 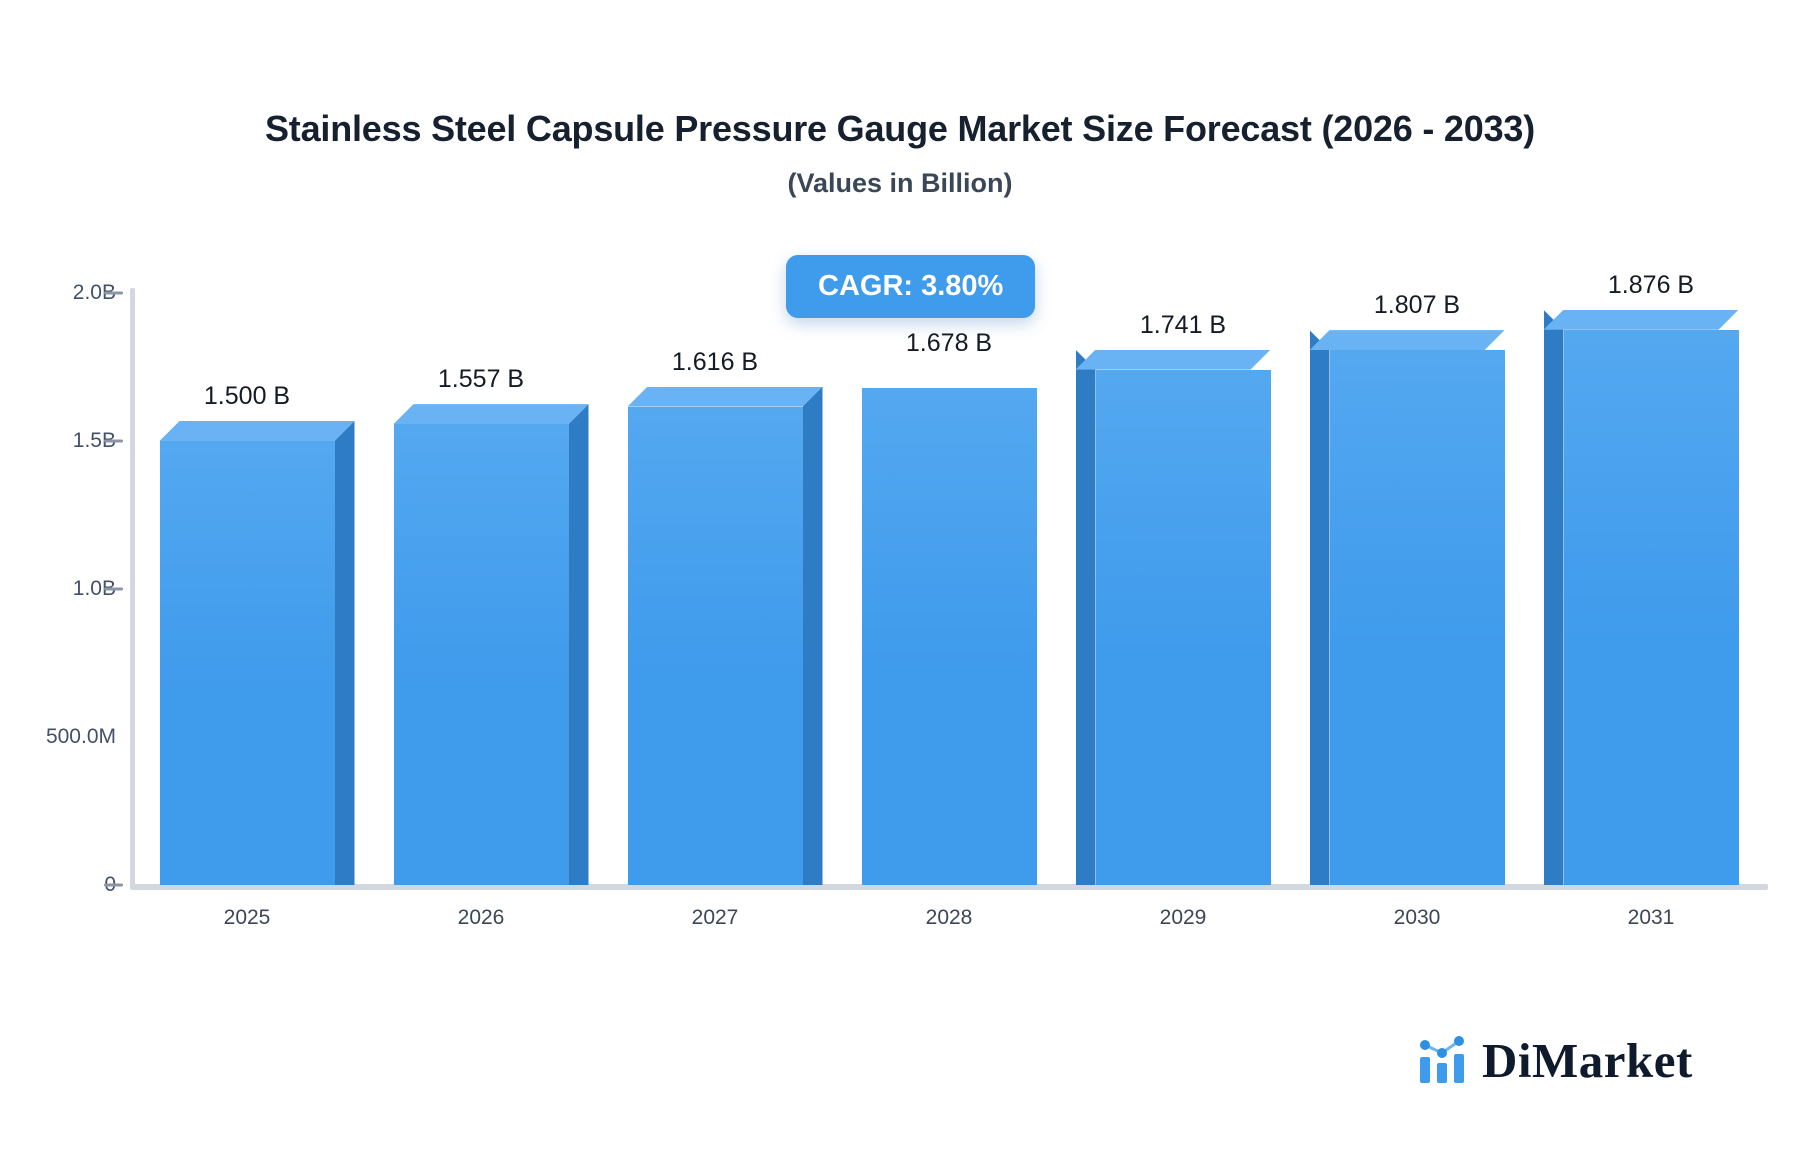 What do you see at coordinates (1417, 917) in the screenshot?
I see `x-tick-label: 2030` at bounding box center [1417, 917].